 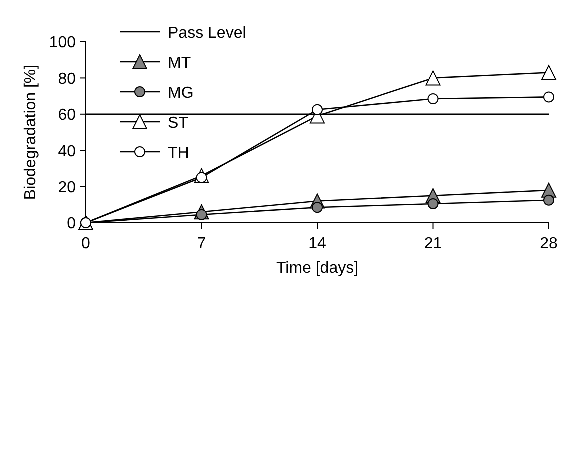 I want to click on x-tick-label: 7, so click(x=201, y=243).